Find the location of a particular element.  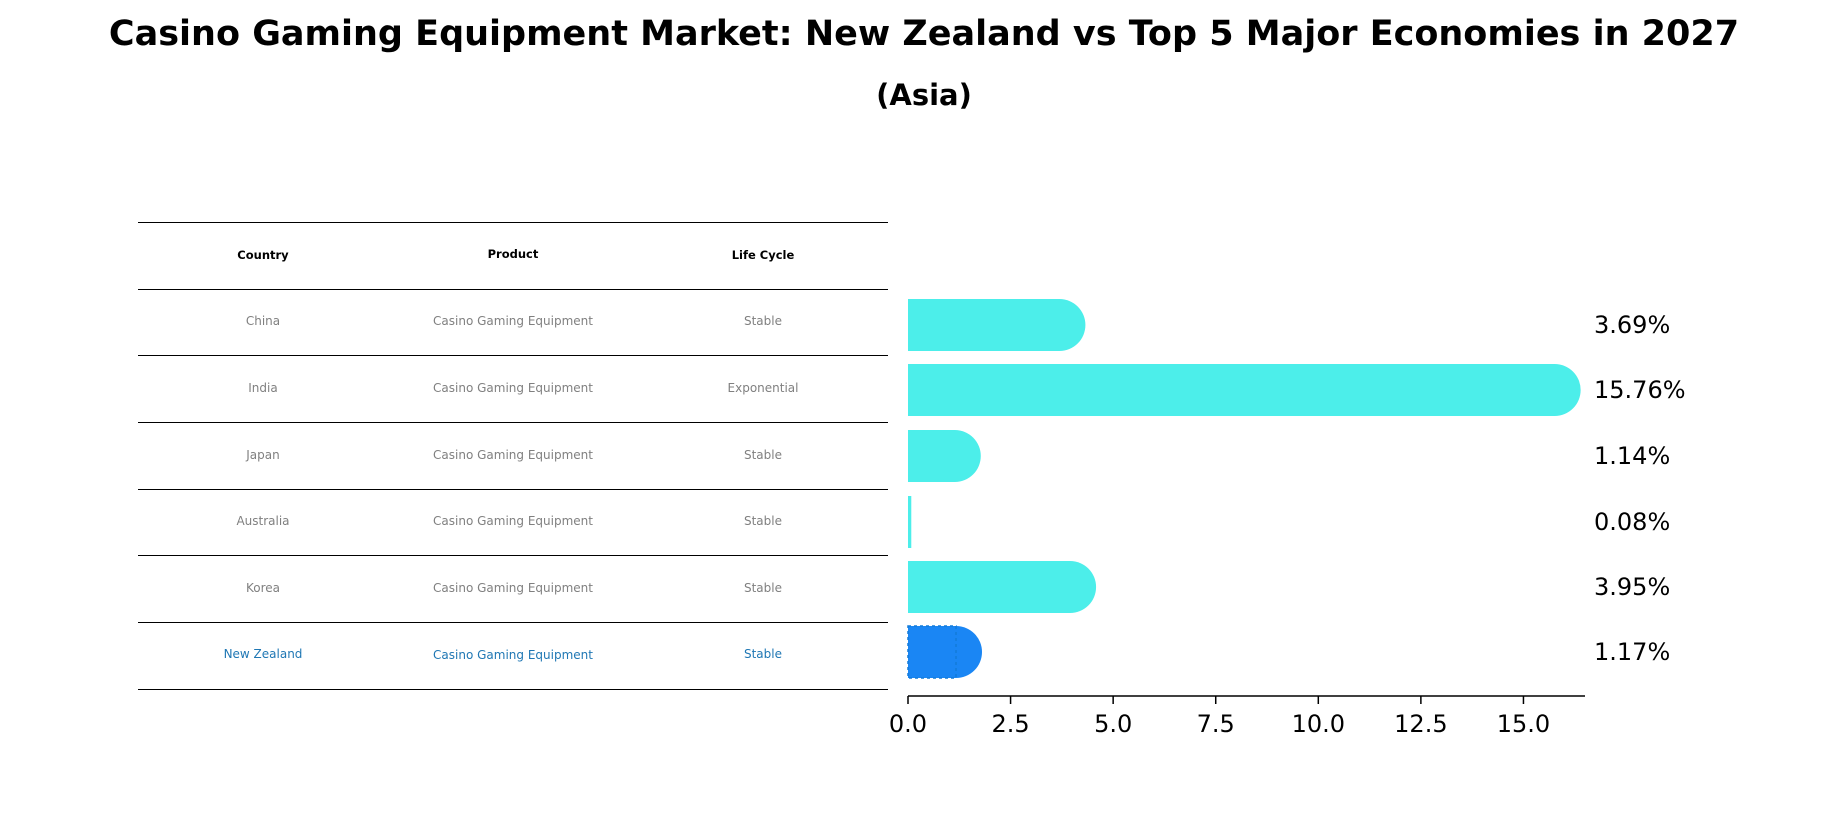

value-label: 0.08% is located at coordinates (1632, 522).